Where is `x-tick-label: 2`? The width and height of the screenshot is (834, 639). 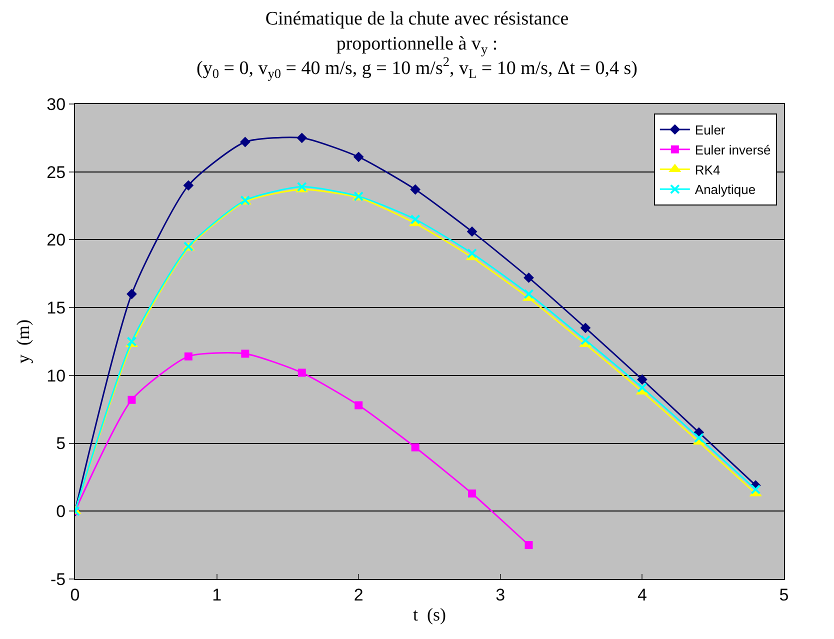 x-tick-label: 2 is located at coordinates (359, 594).